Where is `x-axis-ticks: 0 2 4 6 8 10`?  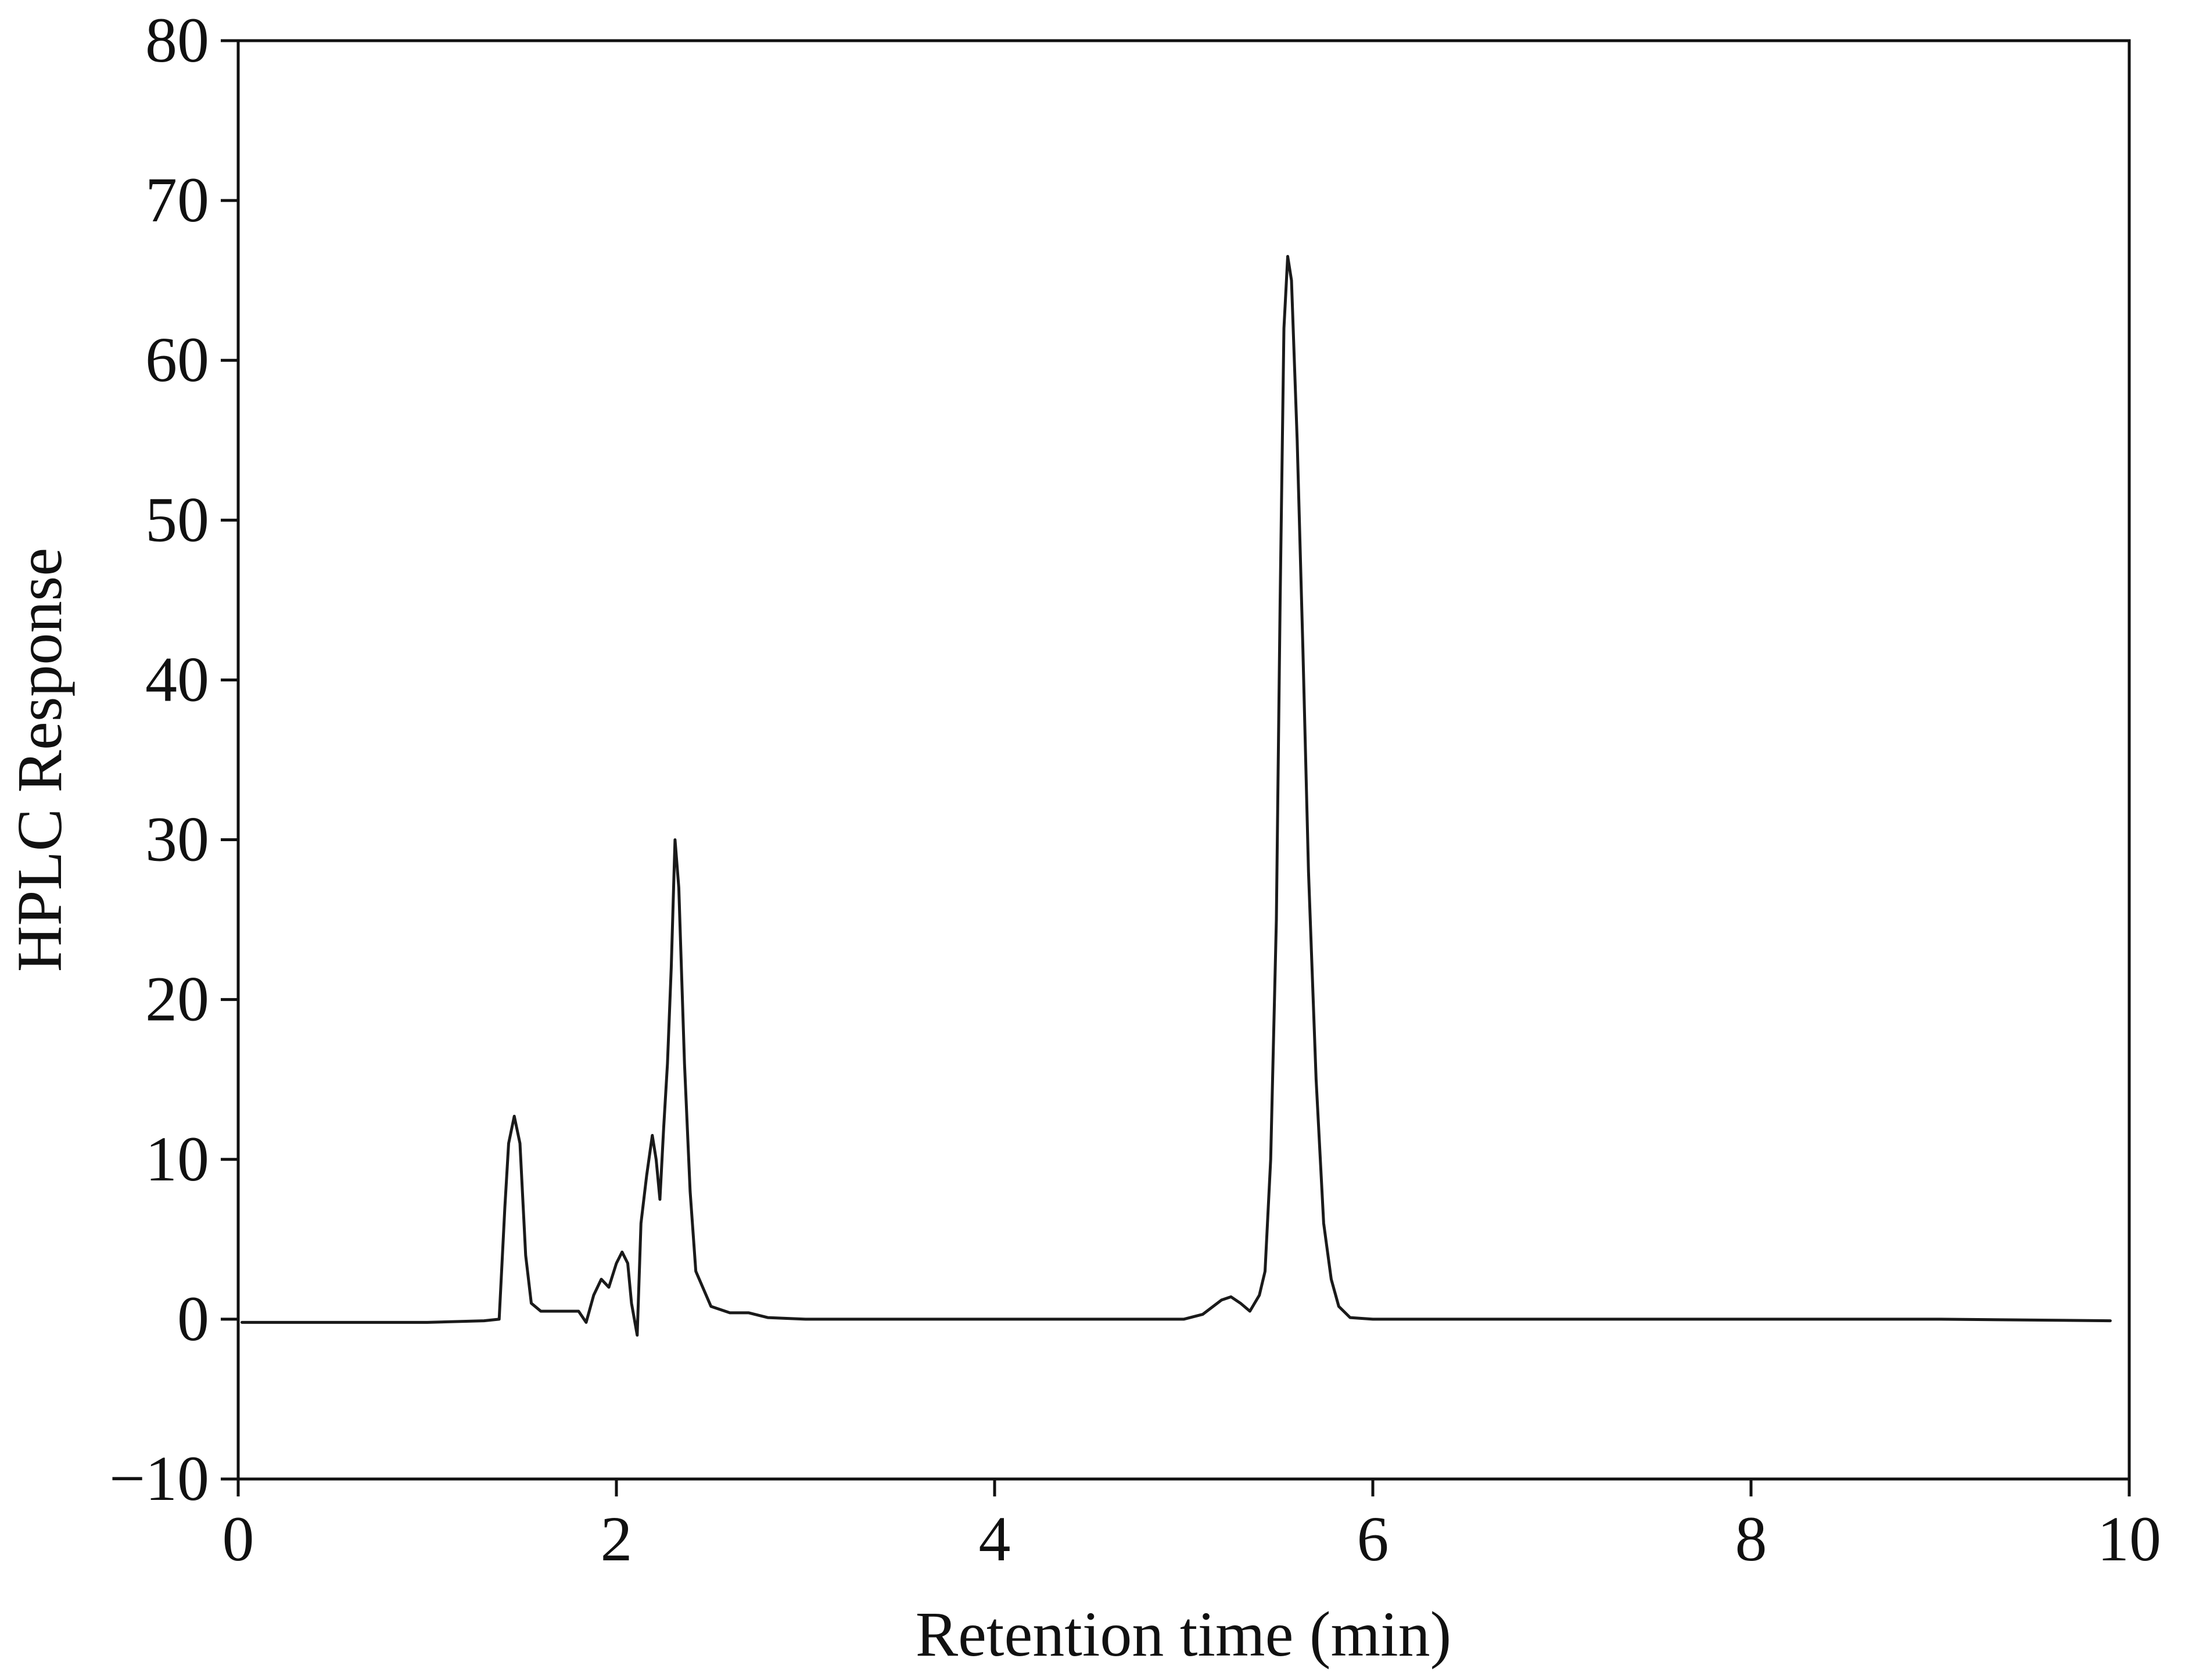
x-axis-ticks: 0 2 4 6 8 10 is located at coordinates (1192, 1527).